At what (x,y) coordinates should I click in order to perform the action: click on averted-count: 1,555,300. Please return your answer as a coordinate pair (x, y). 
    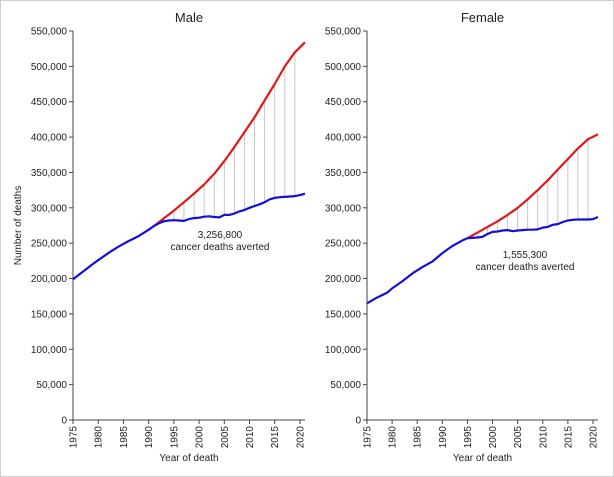
    Looking at the image, I should click on (525, 255).